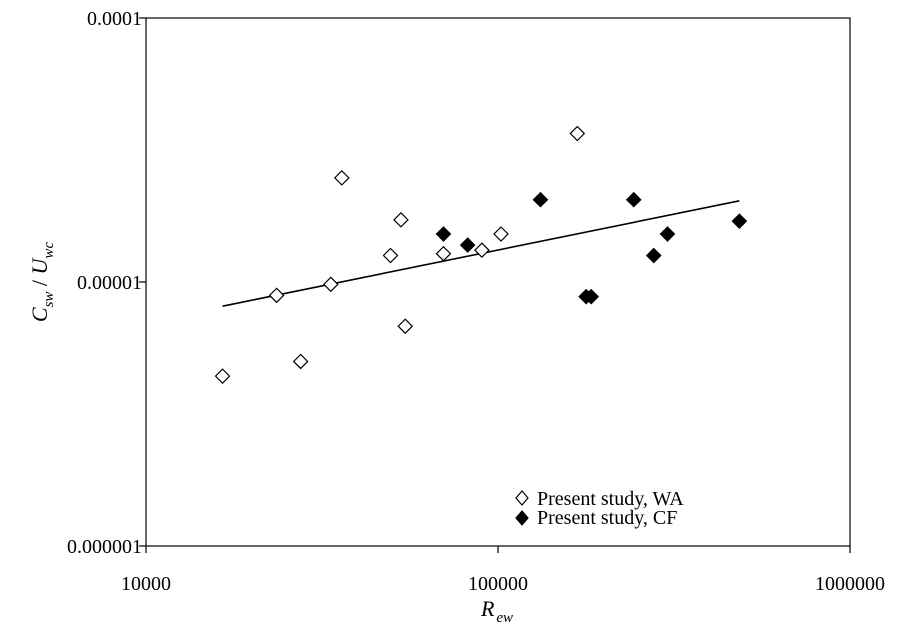  Describe the element at coordinates (850, 584) in the screenshot. I see `x-tick-label: 1000000` at that location.